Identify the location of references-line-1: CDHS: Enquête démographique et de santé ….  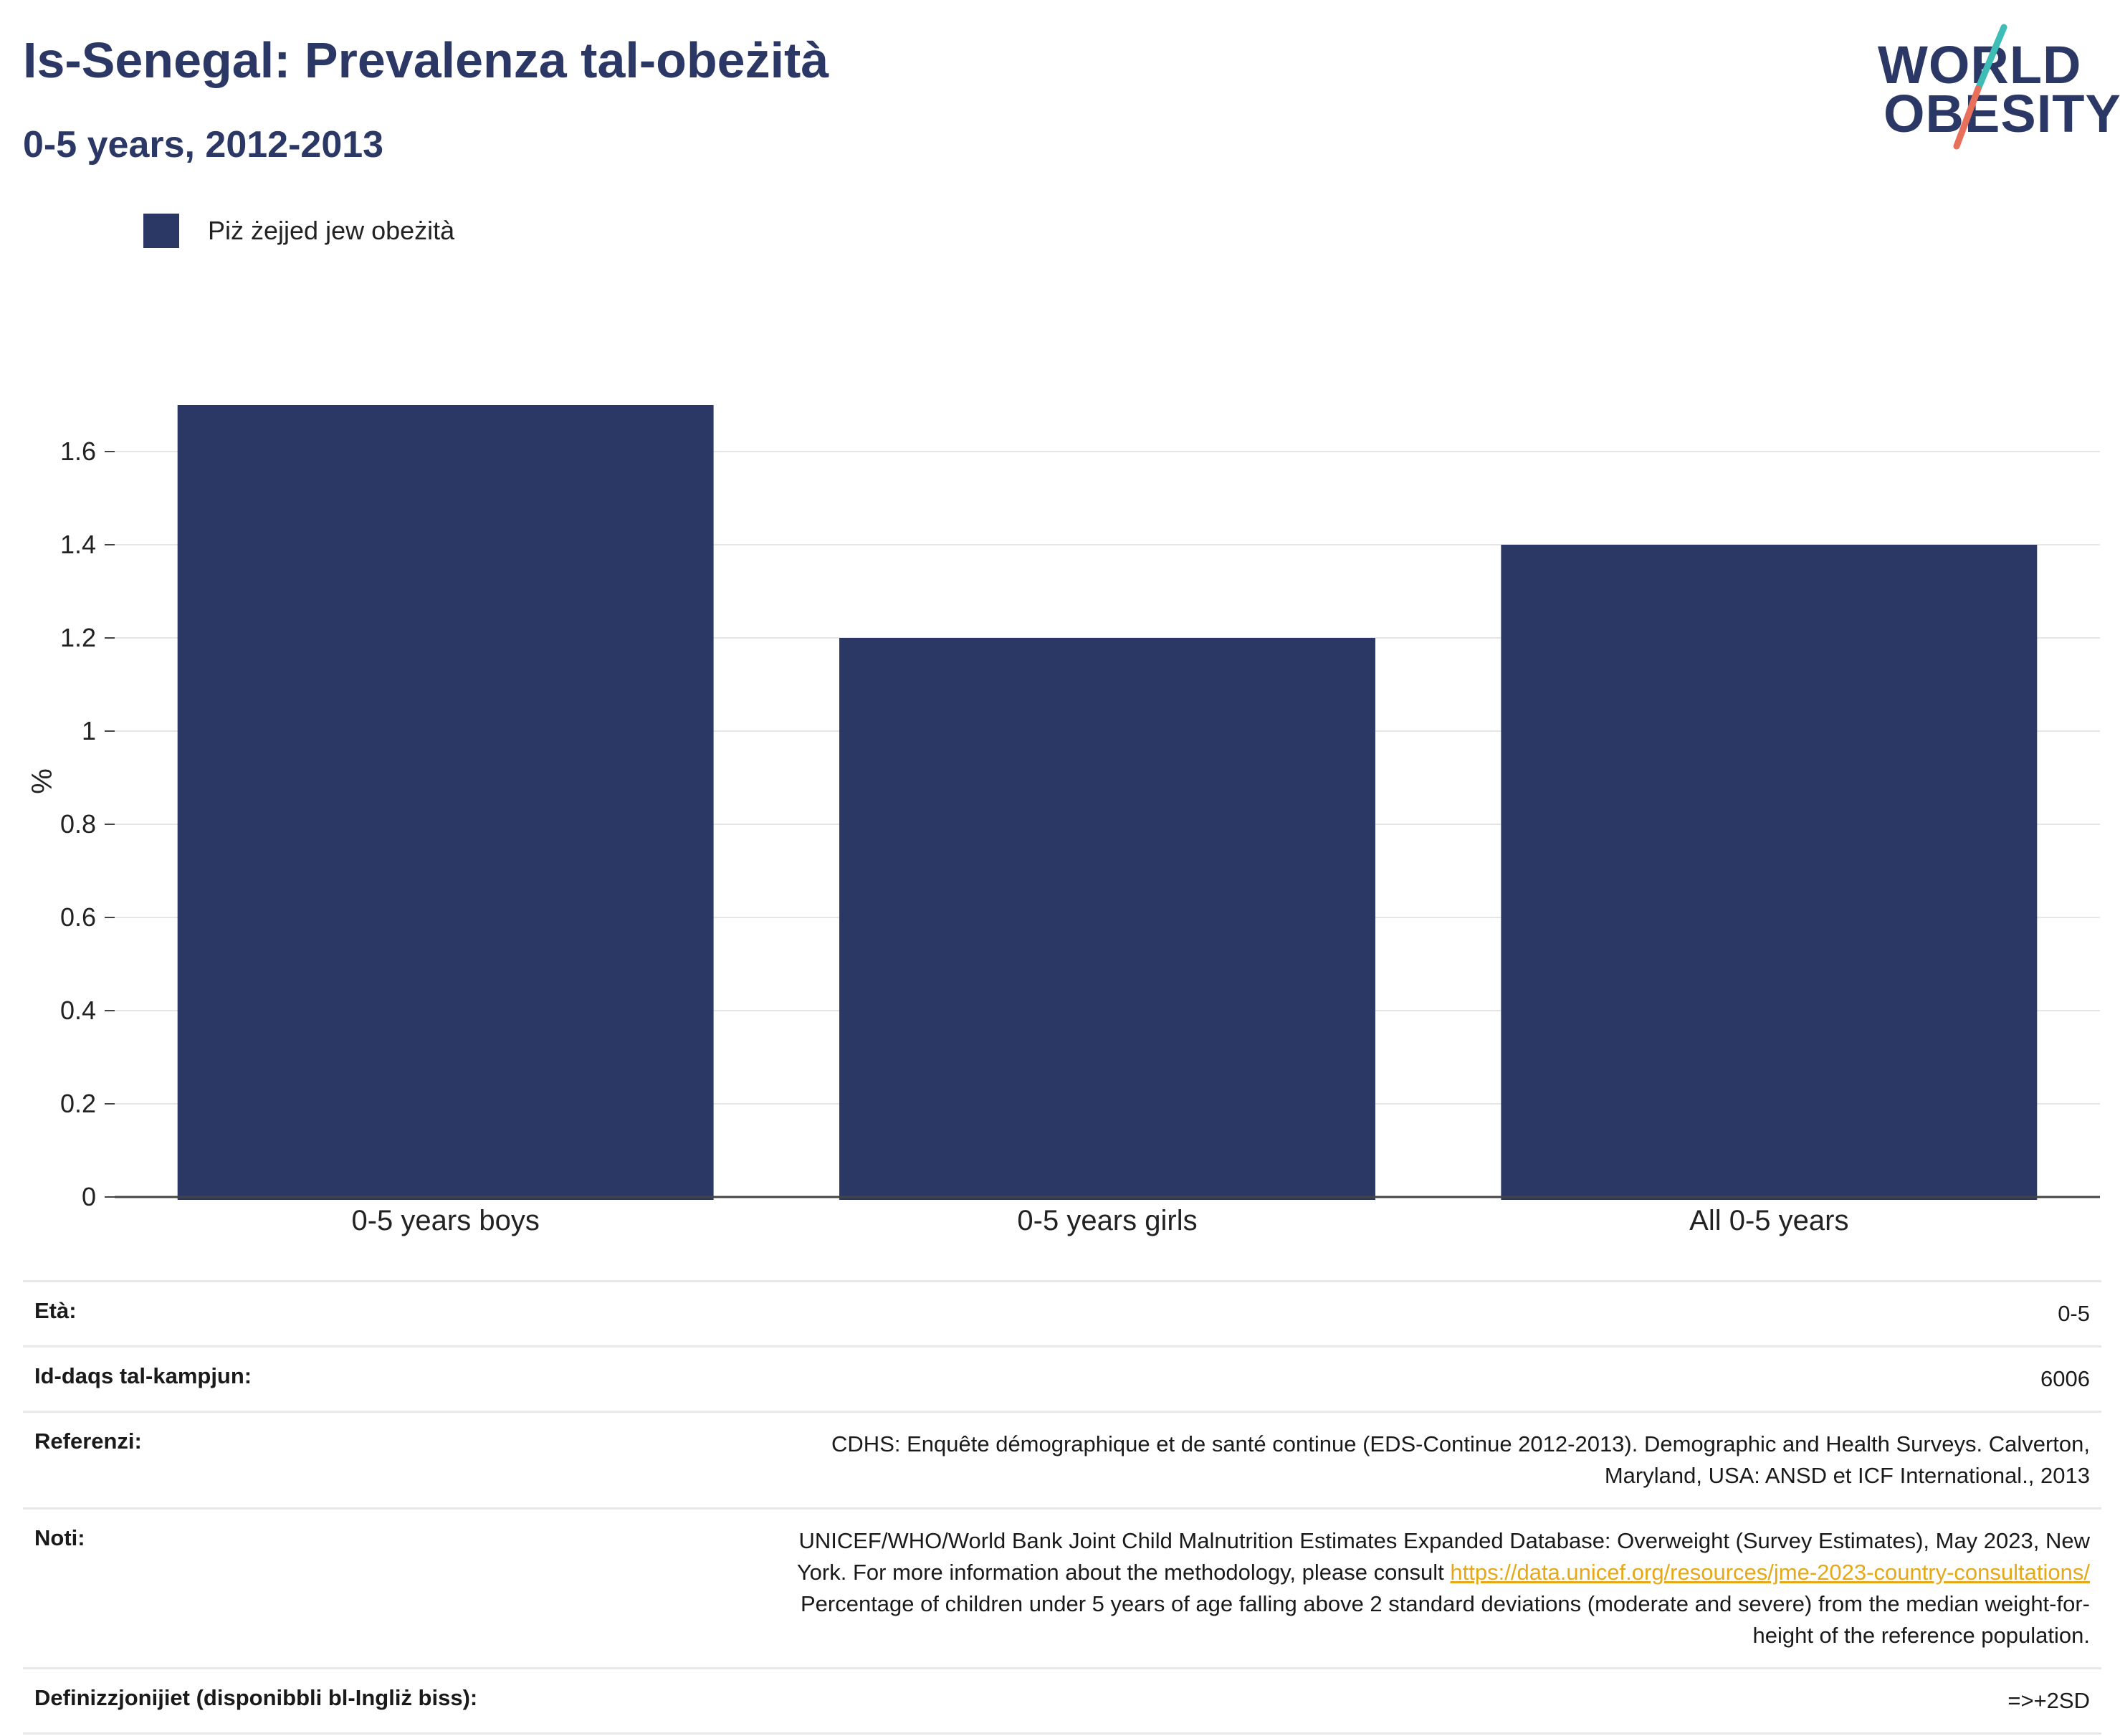
(1461, 1443).